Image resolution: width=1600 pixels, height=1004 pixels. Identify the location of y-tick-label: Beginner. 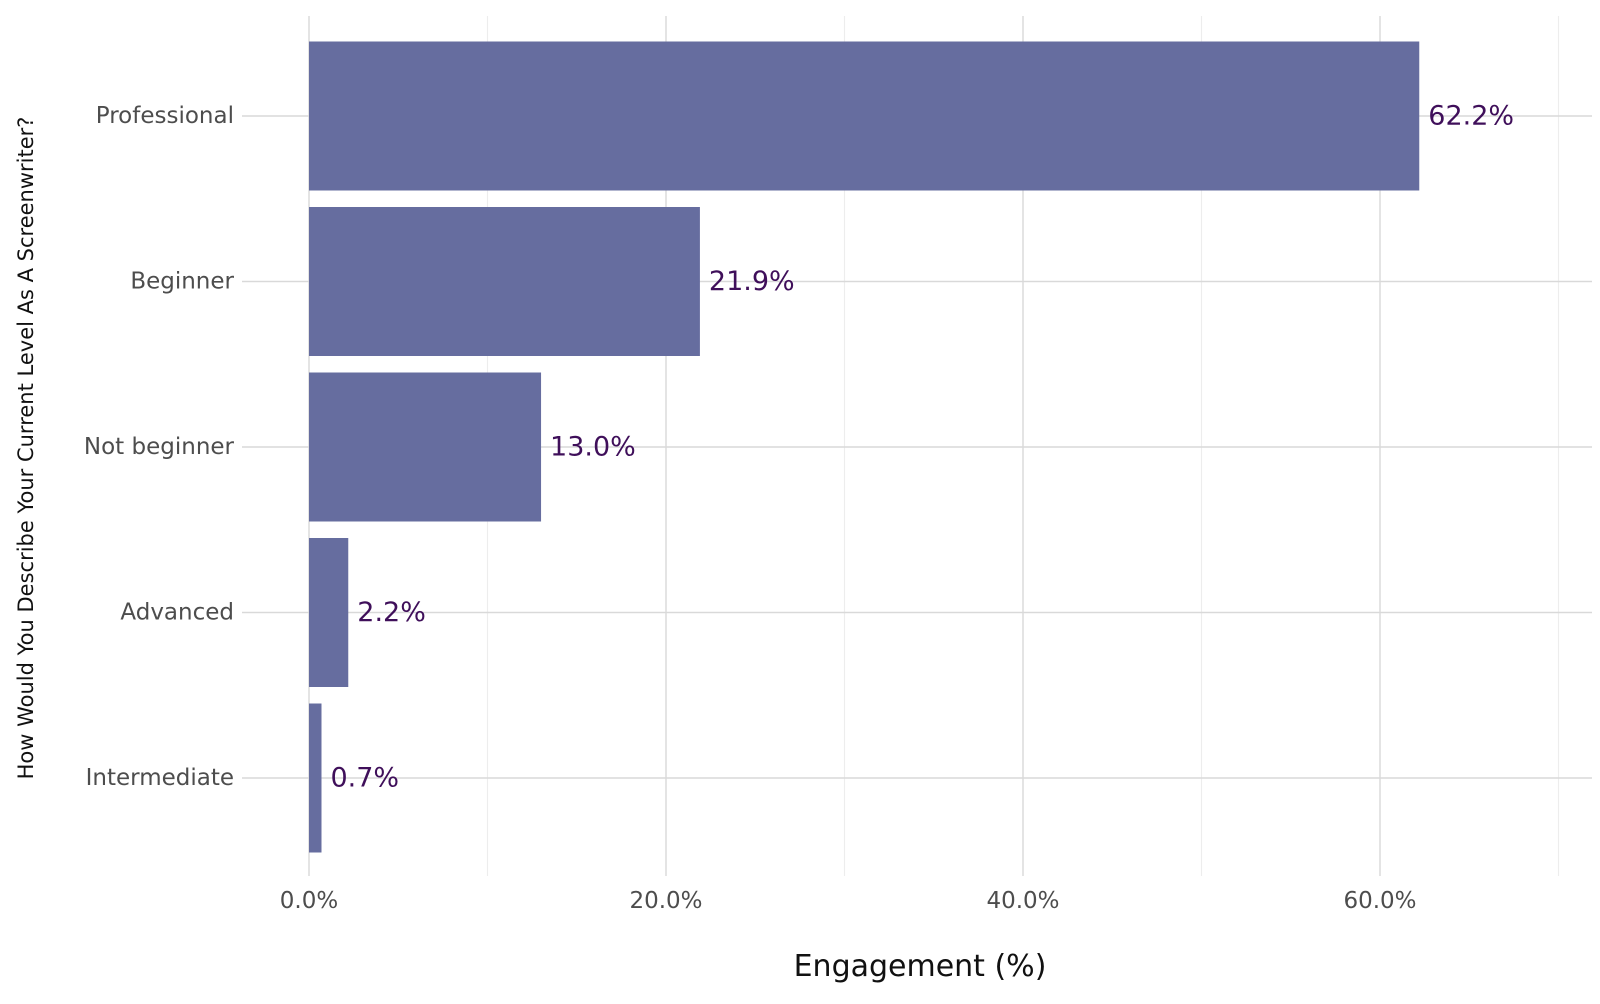
(182, 282).